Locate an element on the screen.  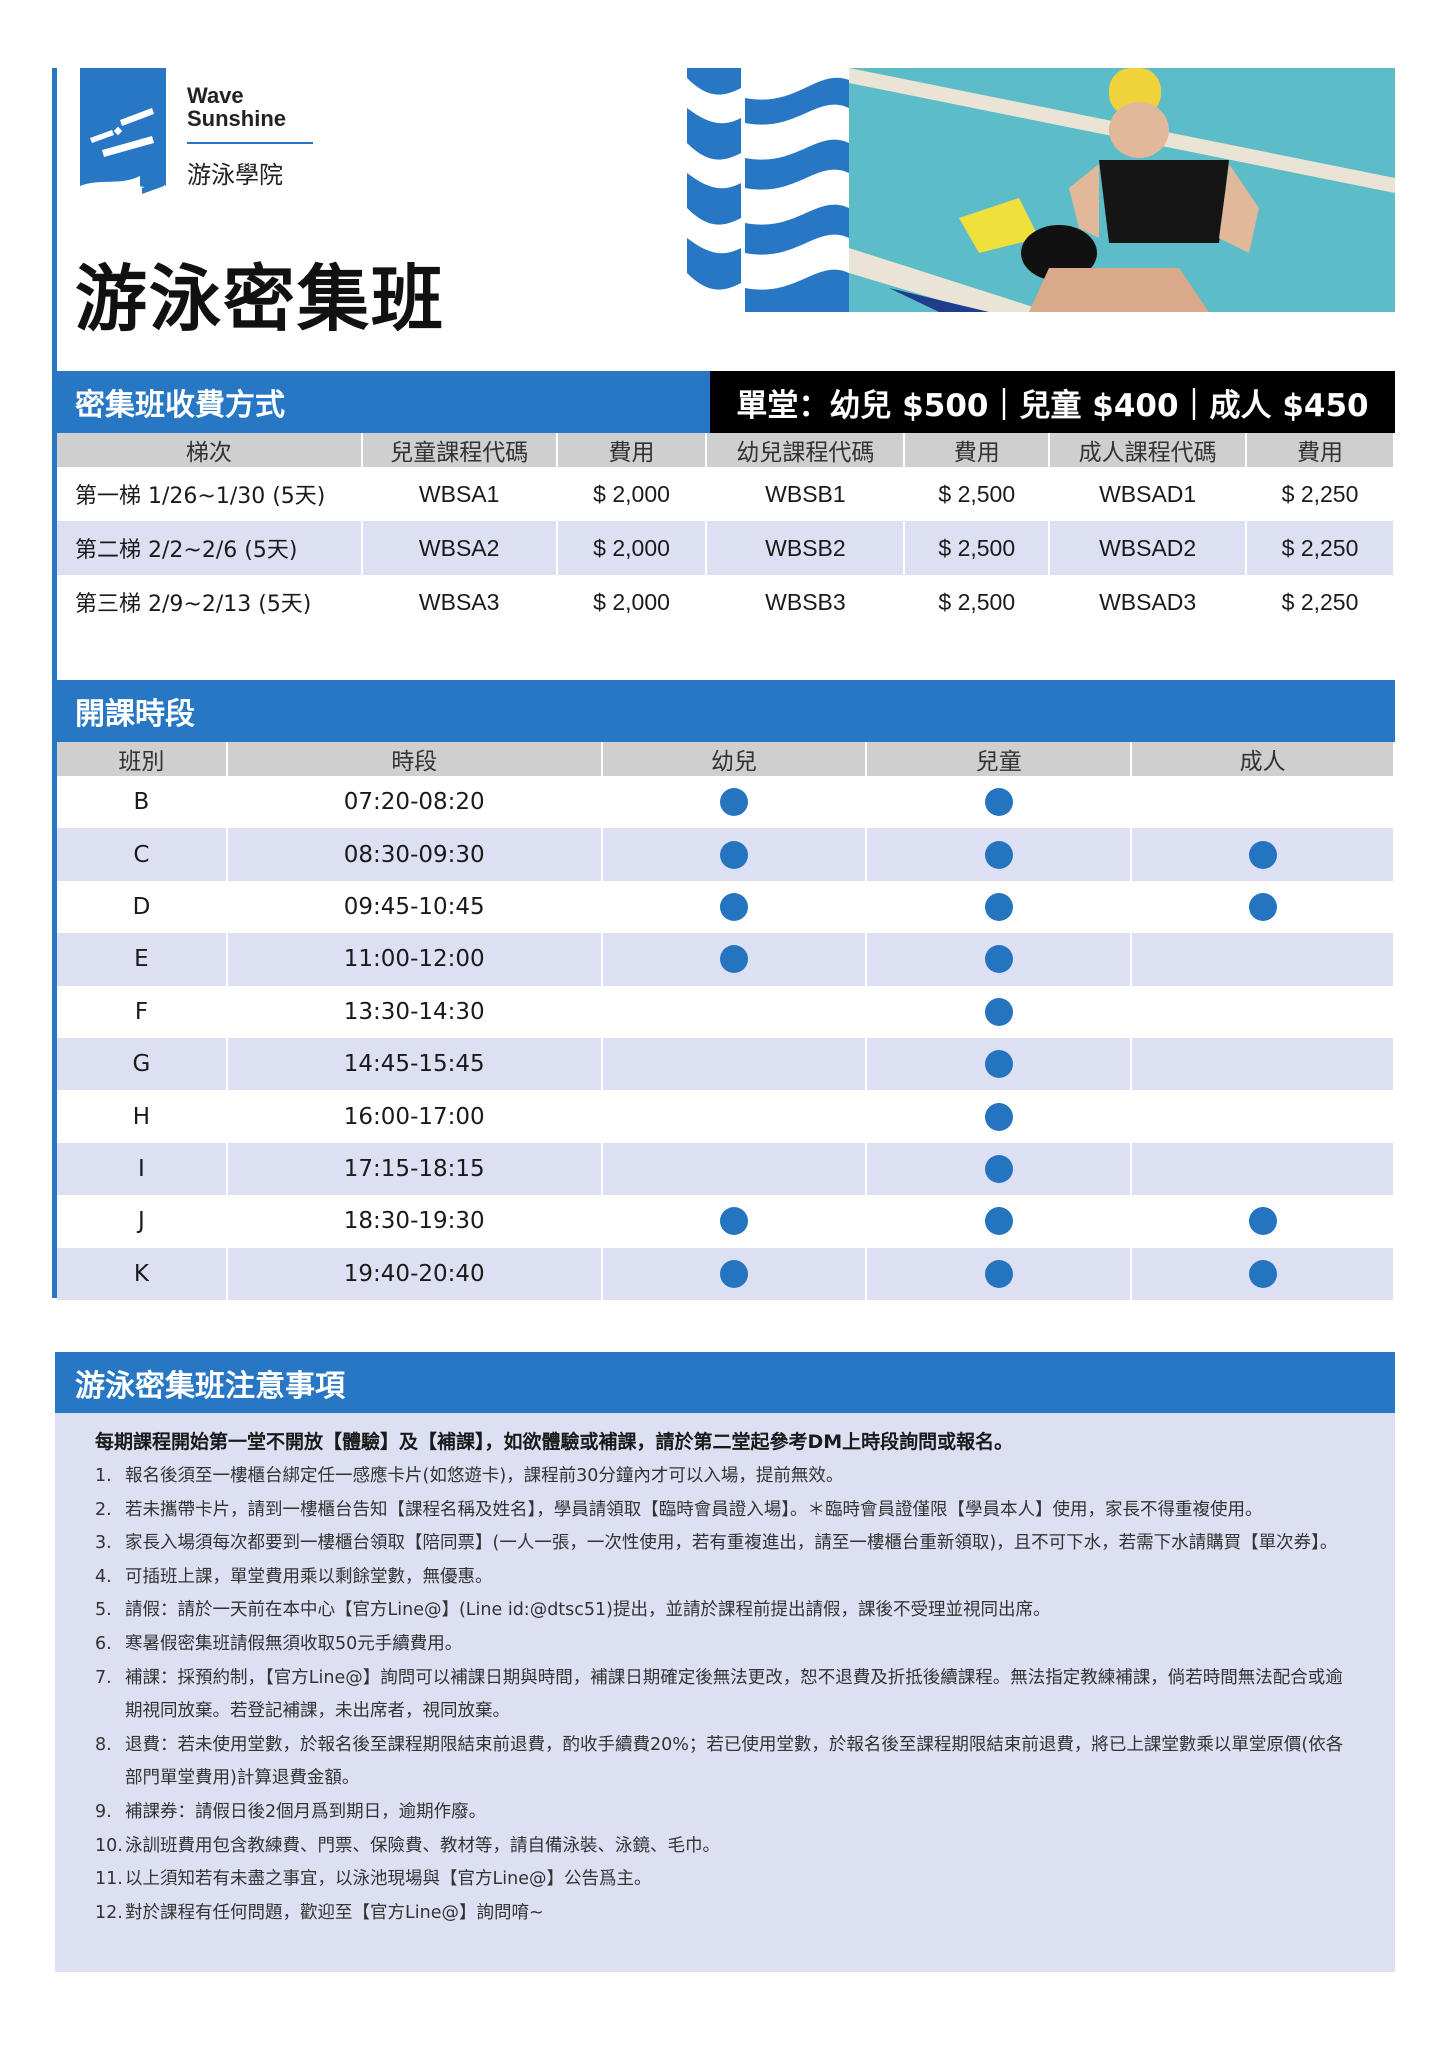
note-number: 1. is located at coordinates (103, 1476).